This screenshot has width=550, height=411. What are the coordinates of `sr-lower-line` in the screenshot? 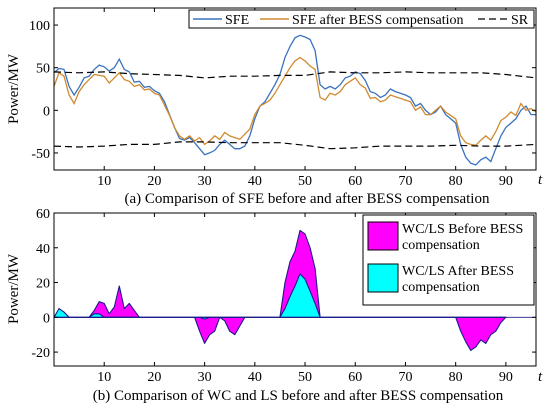 It's located at (295, 145).